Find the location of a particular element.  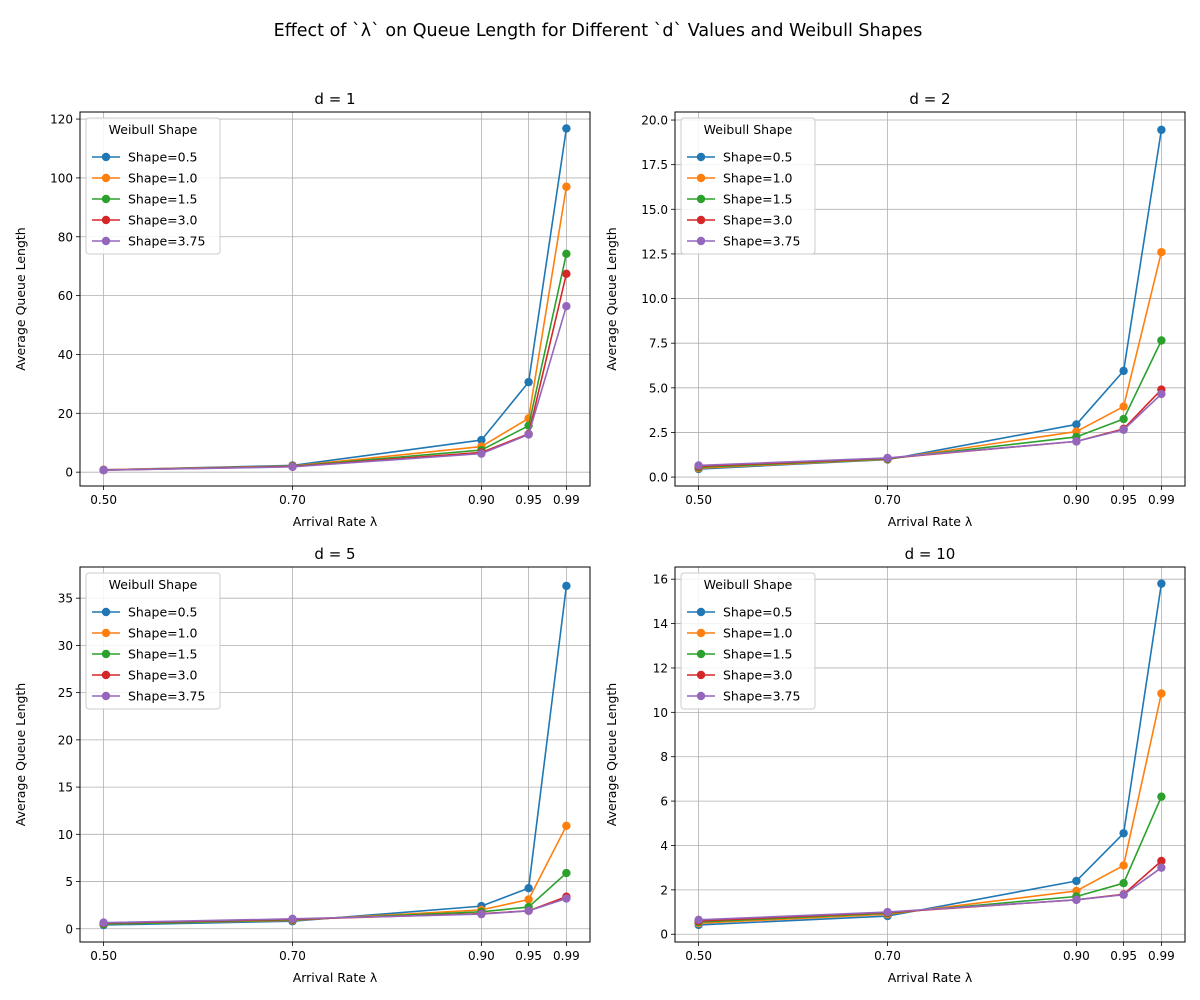

y-tick-label: 10.0 is located at coordinates (654, 299).